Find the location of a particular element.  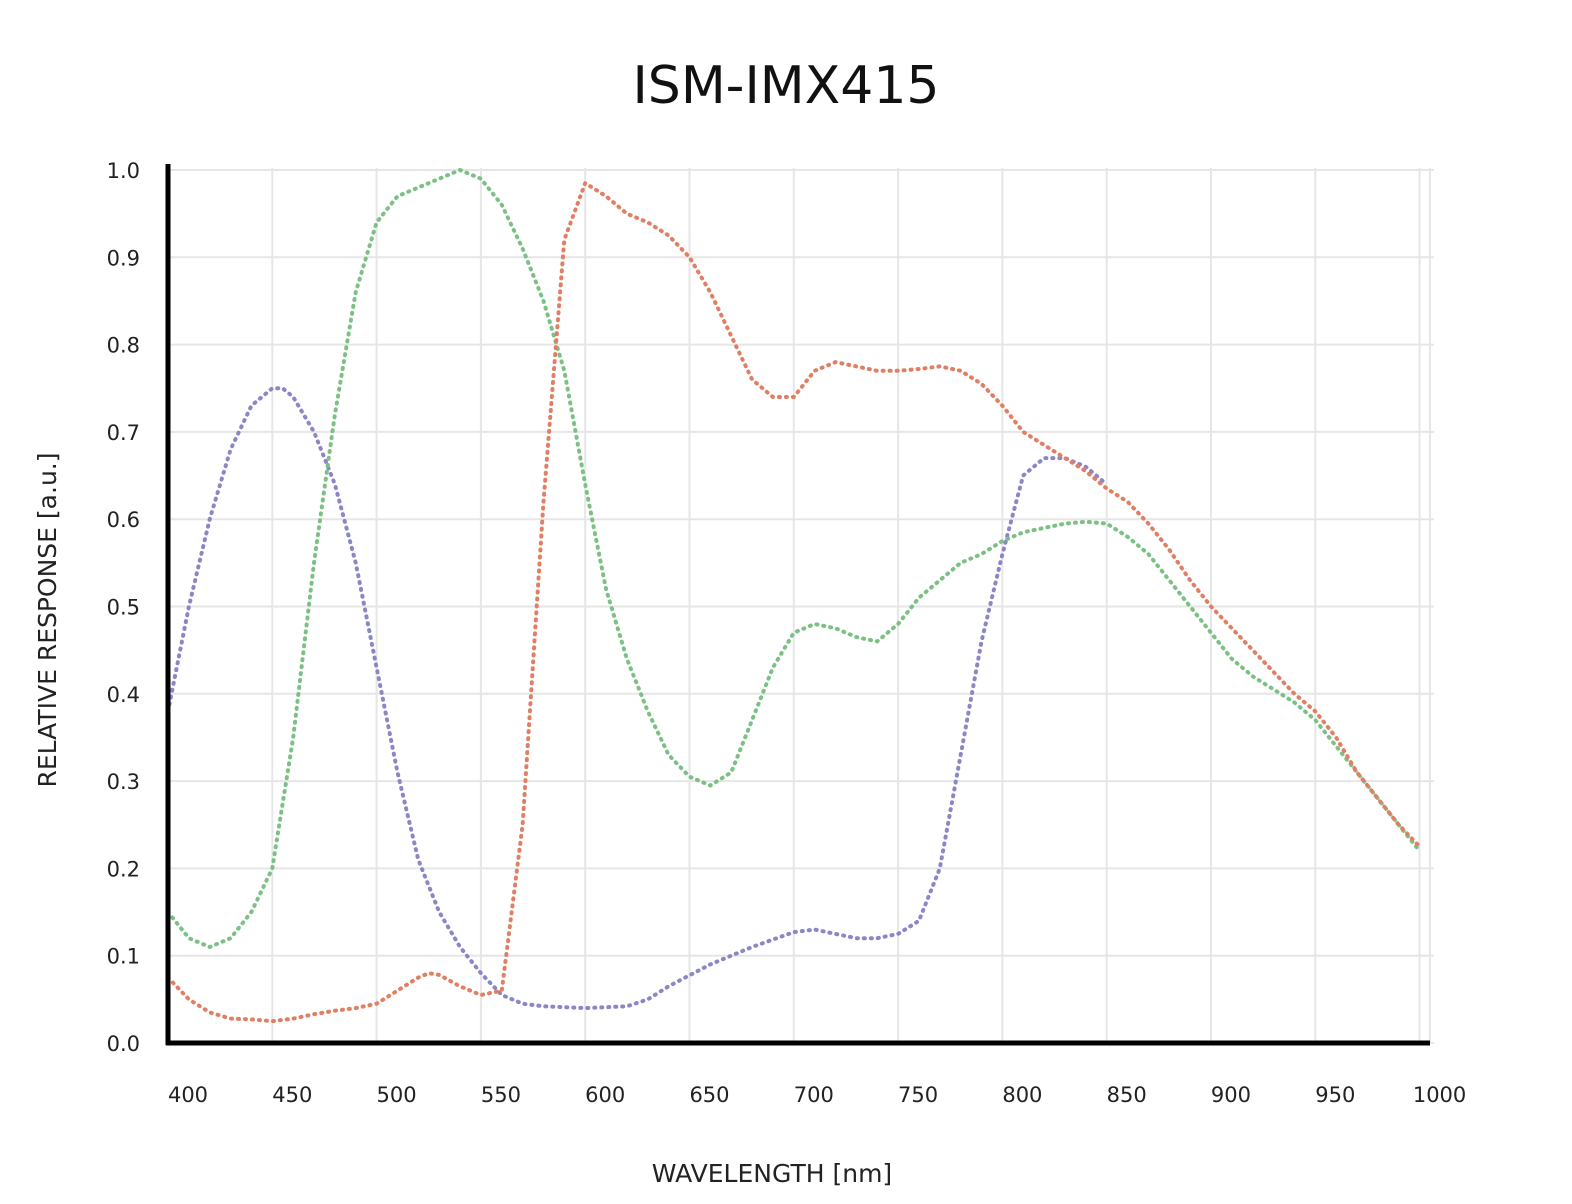

x-tick-label: 950 is located at coordinates (1335, 1095).